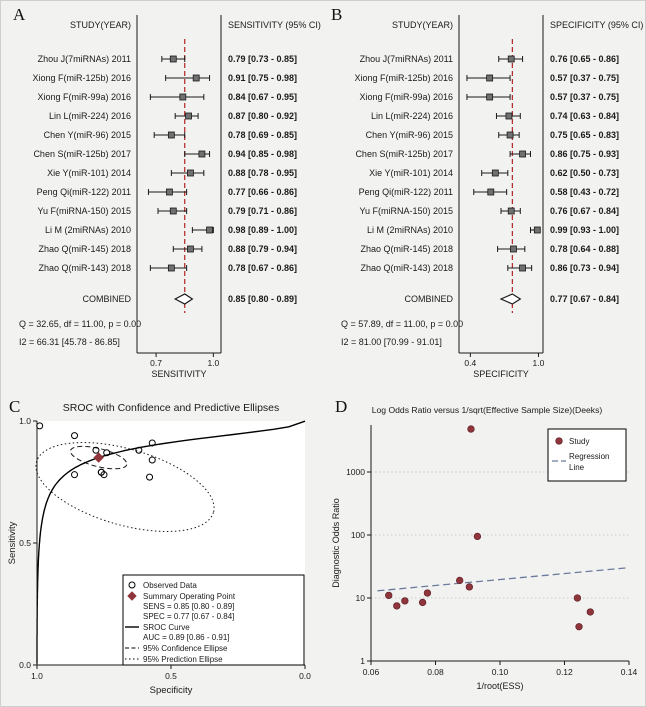 This screenshot has width=646, height=707. Describe the element at coordinates (84, 268) in the screenshot. I see `study-label: Zhao Q(miR-143) 2018` at that location.